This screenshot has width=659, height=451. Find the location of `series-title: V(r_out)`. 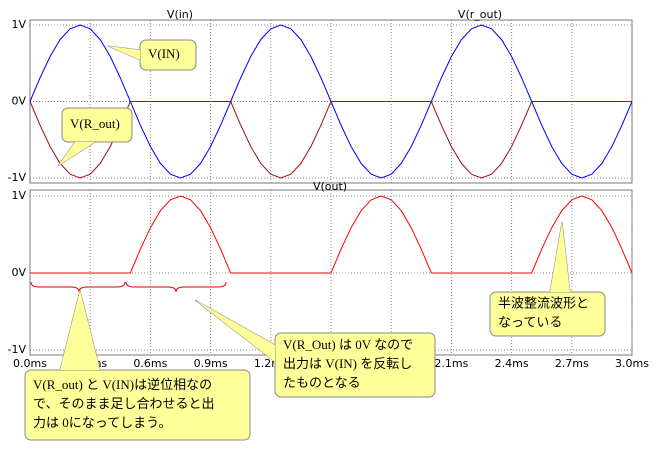

series-title: V(r_out) is located at coordinates (480, 14).